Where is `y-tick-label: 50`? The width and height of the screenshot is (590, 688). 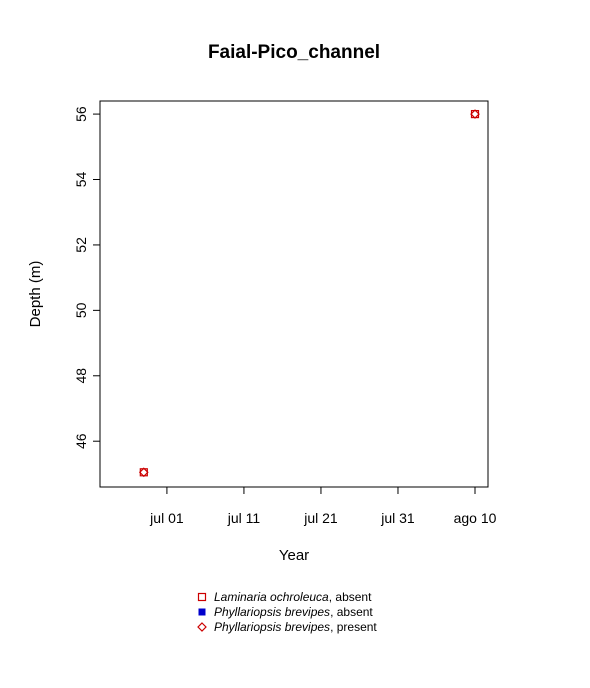
y-tick-label: 50 is located at coordinates (81, 310).